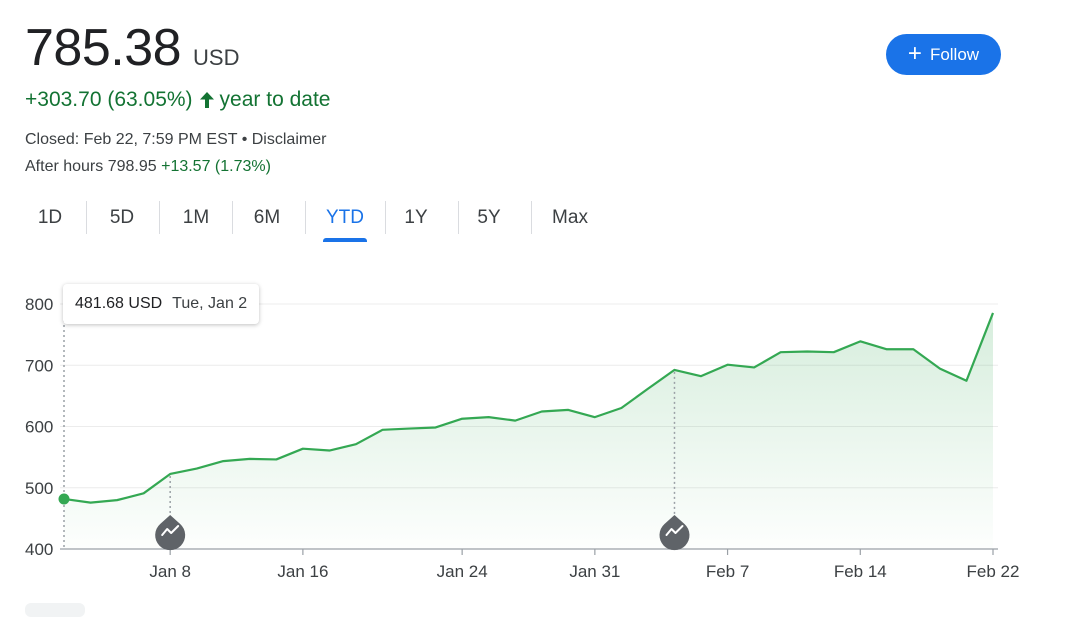  What do you see at coordinates (39, 488) in the screenshot?
I see `y-tick-label: 500` at bounding box center [39, 488].